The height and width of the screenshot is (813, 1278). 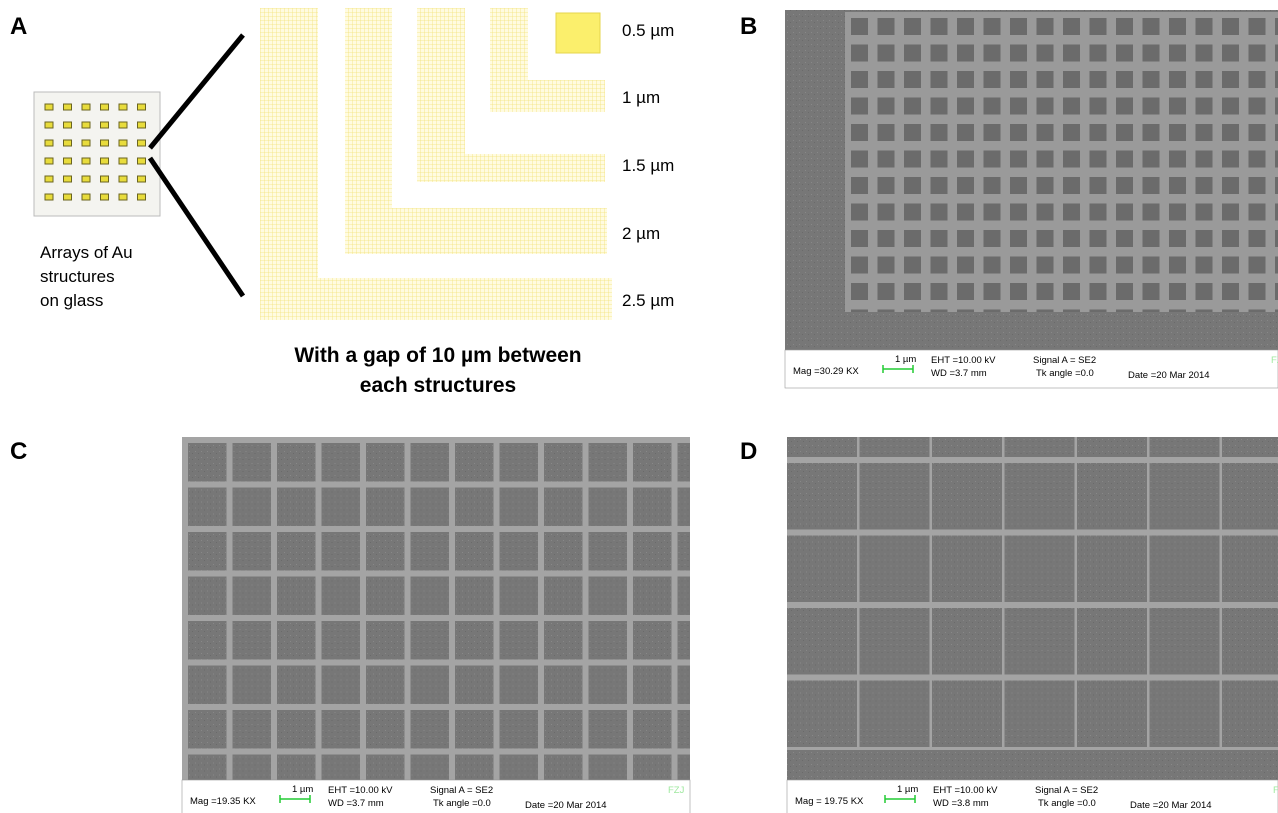 I want to click on caption: each structures, so click(x=438, y=385).